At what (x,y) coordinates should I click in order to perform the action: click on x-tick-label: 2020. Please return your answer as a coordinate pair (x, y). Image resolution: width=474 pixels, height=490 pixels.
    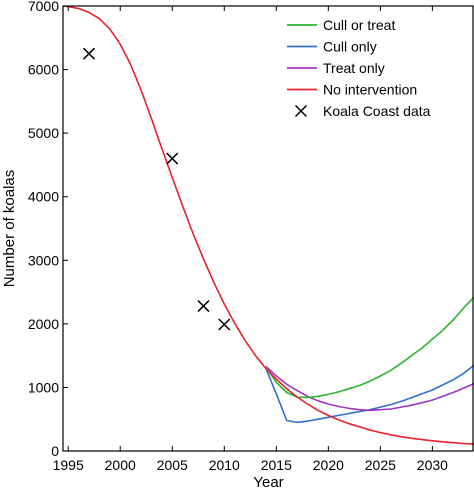
    Looking at the image, I should click on (328, 465).